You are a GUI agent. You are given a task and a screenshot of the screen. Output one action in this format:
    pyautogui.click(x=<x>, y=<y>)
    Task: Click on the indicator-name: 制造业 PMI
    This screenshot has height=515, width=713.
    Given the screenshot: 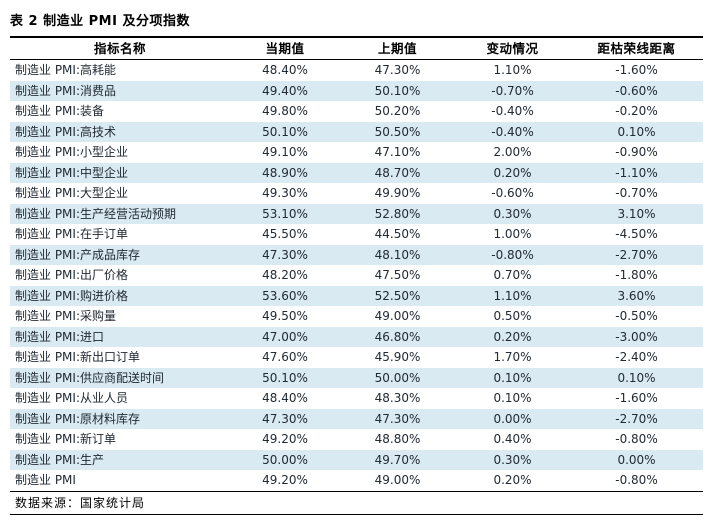 What is the action you would take?
    pyautogui.click(x=45, y=480)
    